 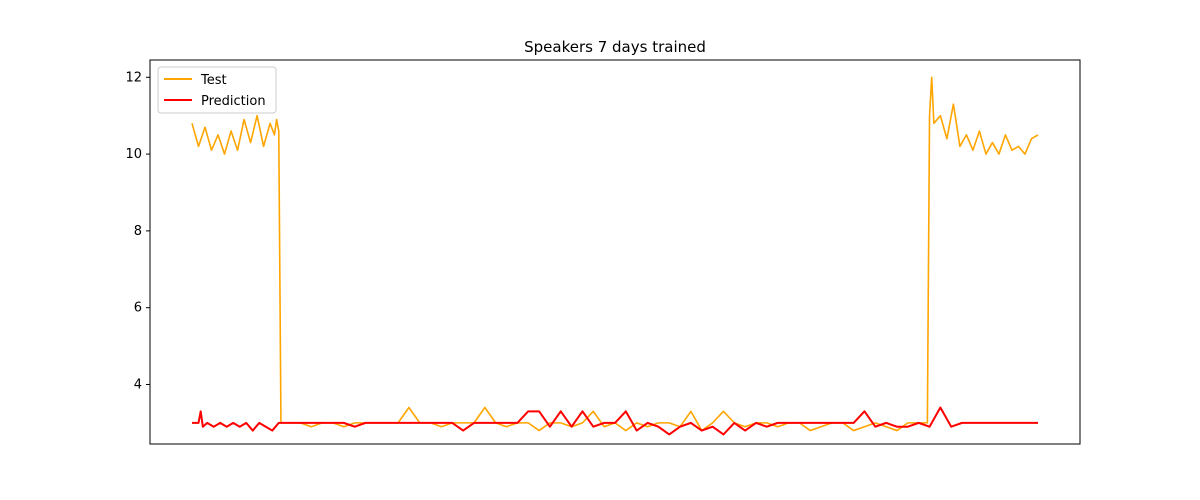 What do you see at coordinates (615, 47) in the screenshot?
I see `chart-title: Speakers 7 days trained` at bounding box center [615, 47].